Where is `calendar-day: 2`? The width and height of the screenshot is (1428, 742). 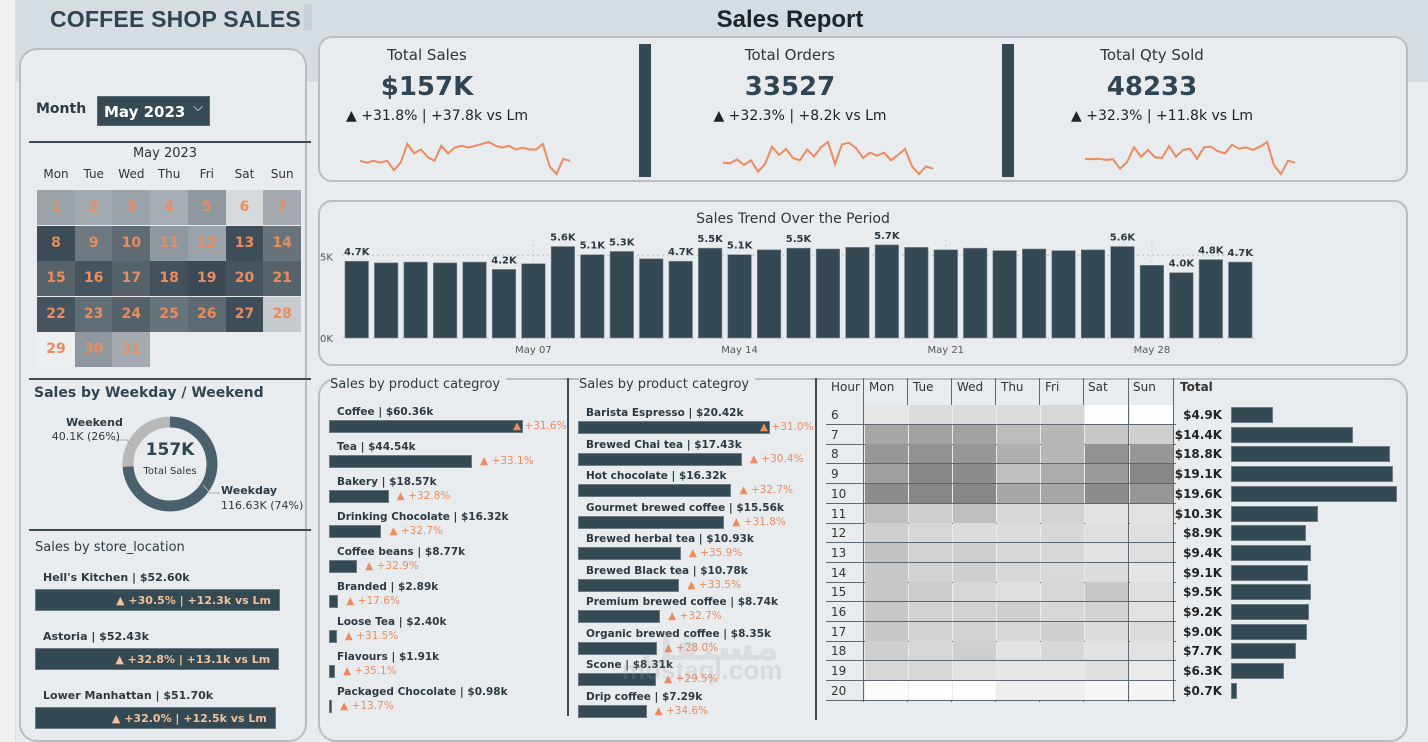 calendar-day: 2 is located at coordinates (93, 207).